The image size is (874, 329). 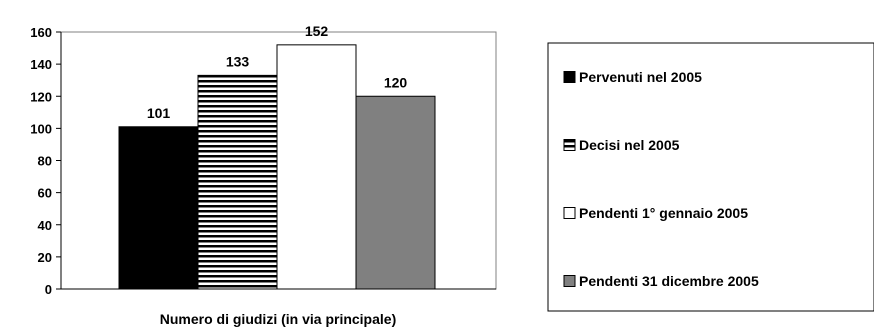 I want to click on y-tick-label: 120, so click(x=41, y=96).